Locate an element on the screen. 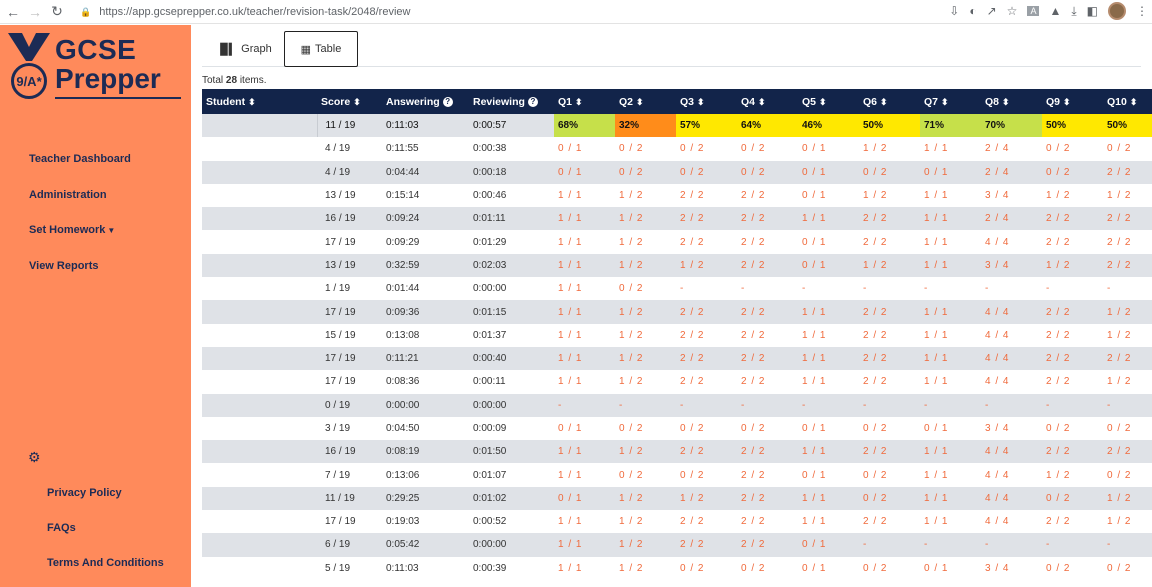 The width and height of the screenshot is (1152, 587). column-header-q4: Q4 ⬍ is located at coordinates (767, 101).